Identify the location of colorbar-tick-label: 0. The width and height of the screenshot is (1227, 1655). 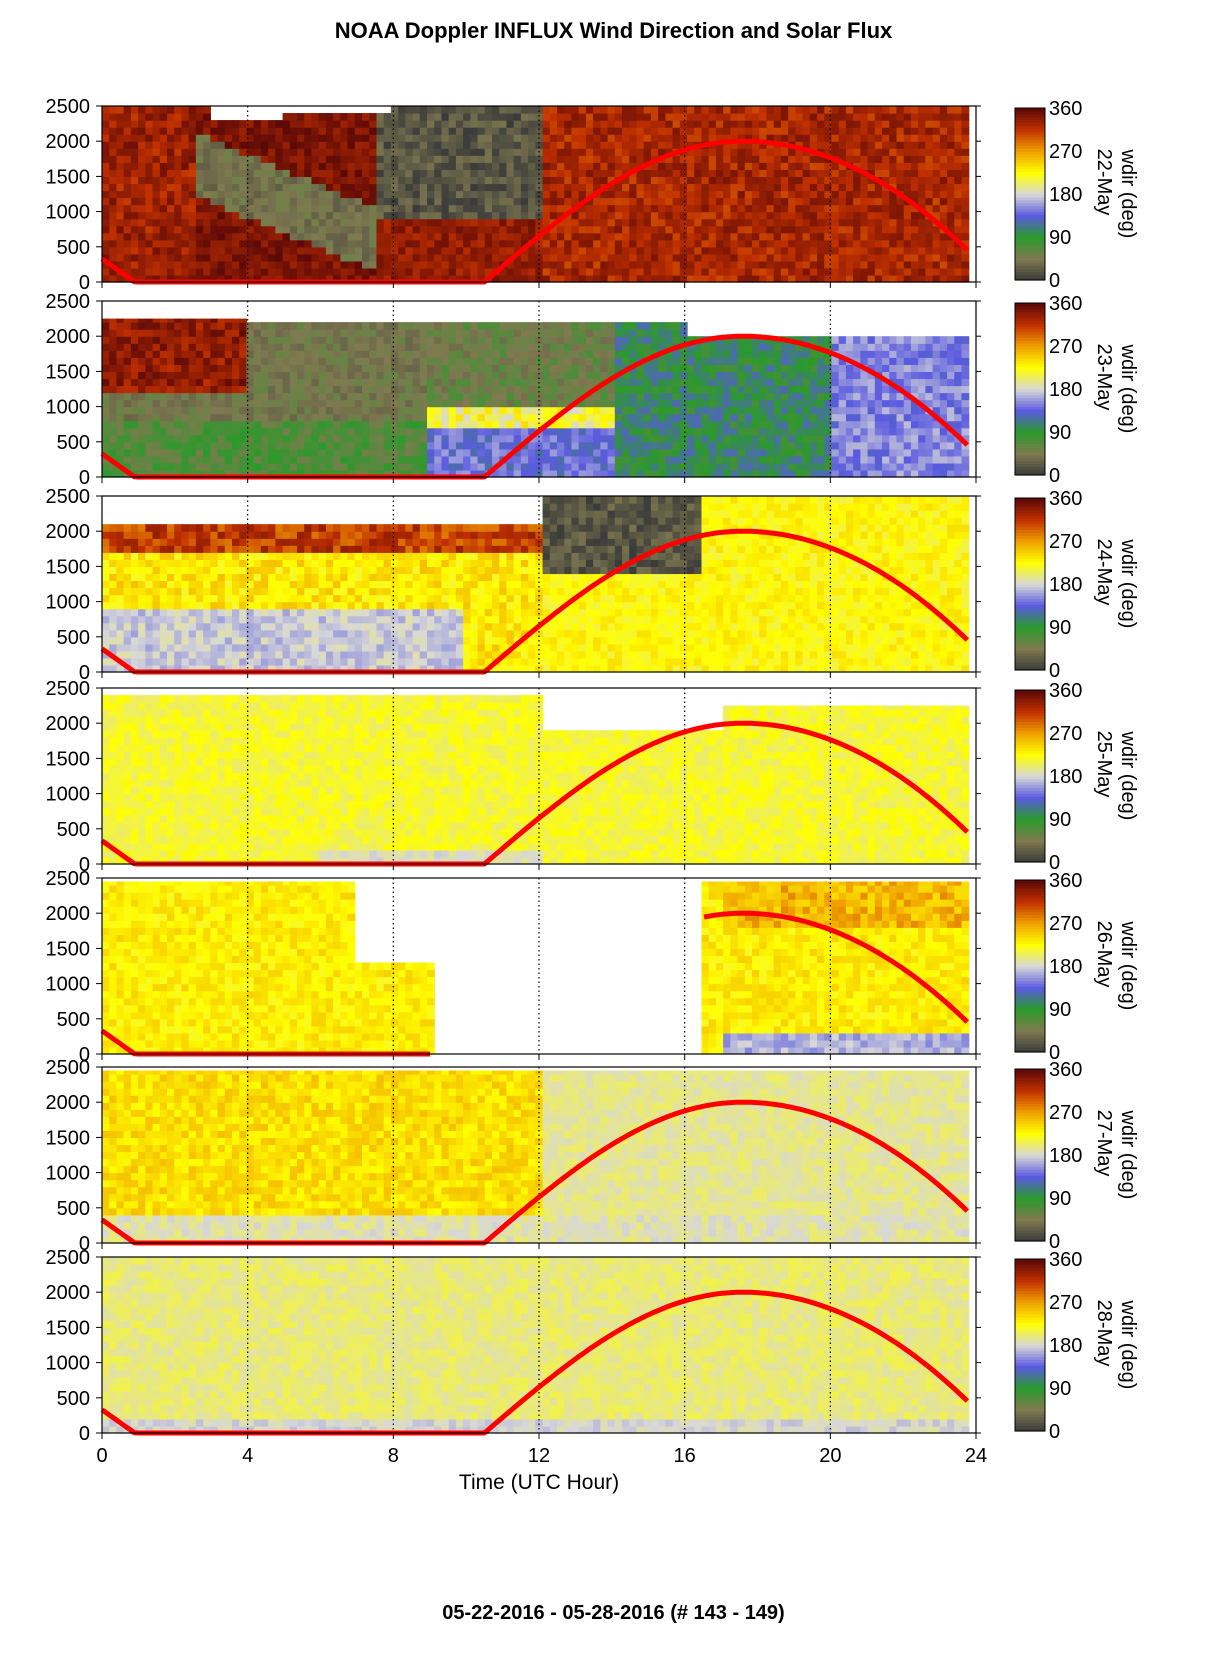
(1054, 281).